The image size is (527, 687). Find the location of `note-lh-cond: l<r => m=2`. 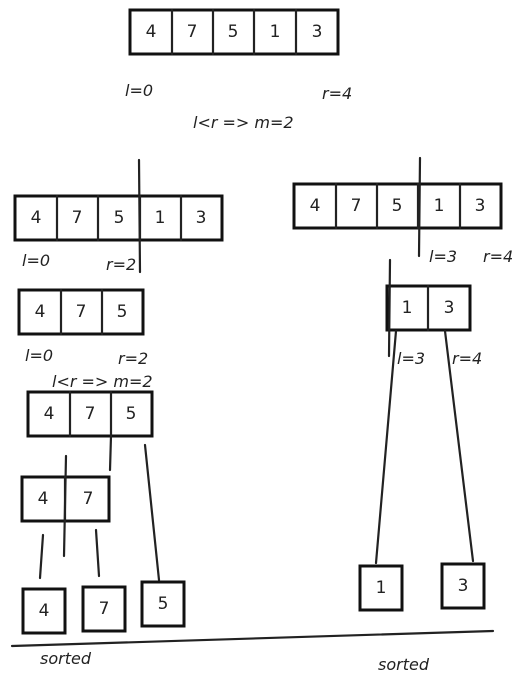

note-lh-cond: l<r => m=2 is located at coordinates (102, 381).